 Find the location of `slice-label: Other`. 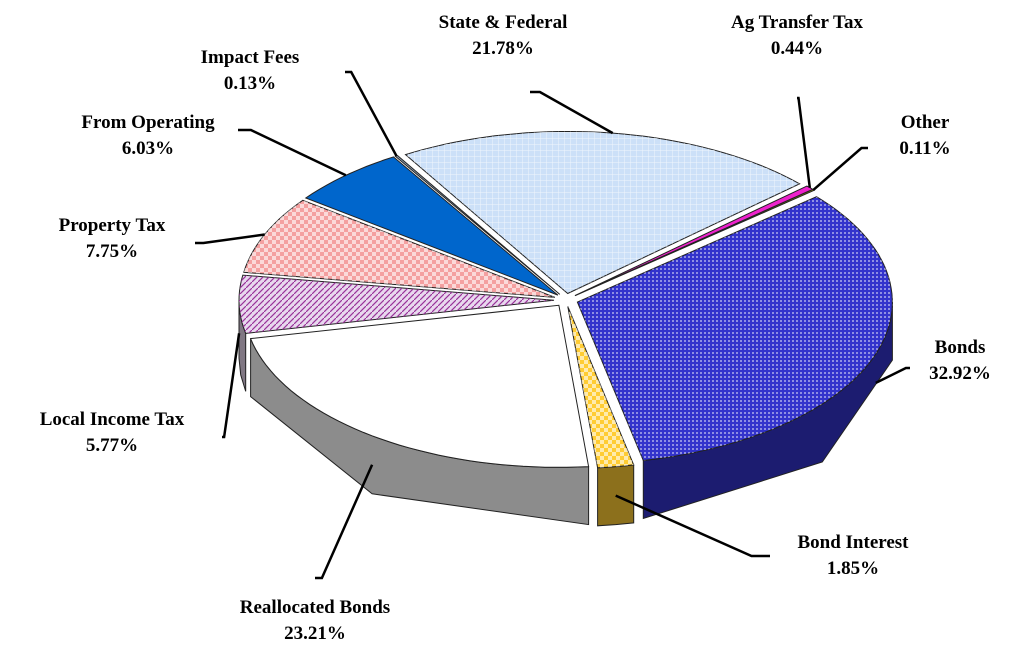

slice-label: Other is located at coordinates (925, 122).